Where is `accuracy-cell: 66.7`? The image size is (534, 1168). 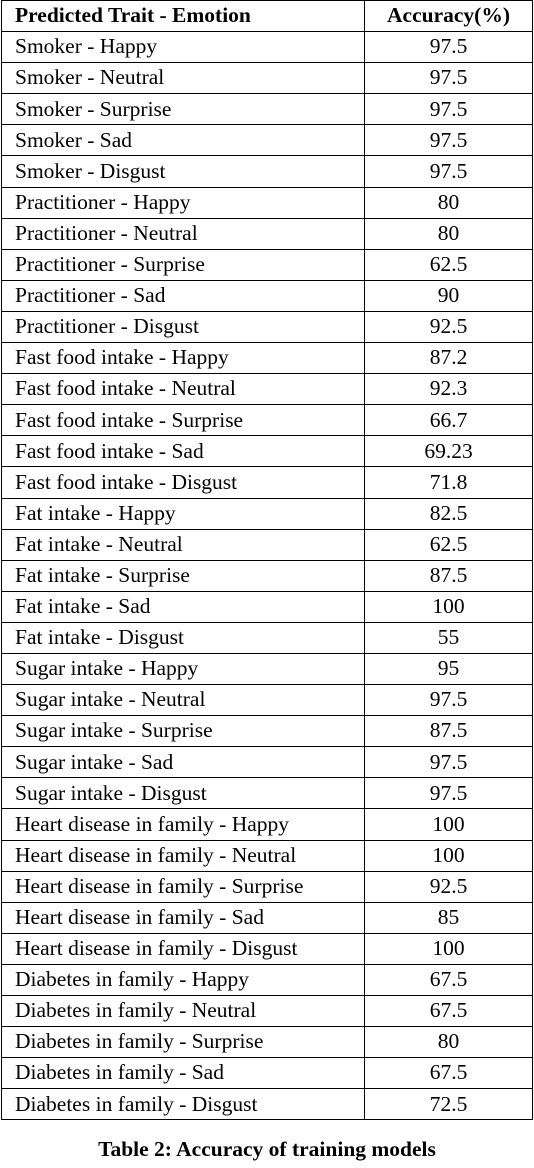 accuracy-cell: 66.7 is located at coordinates (448, 420).